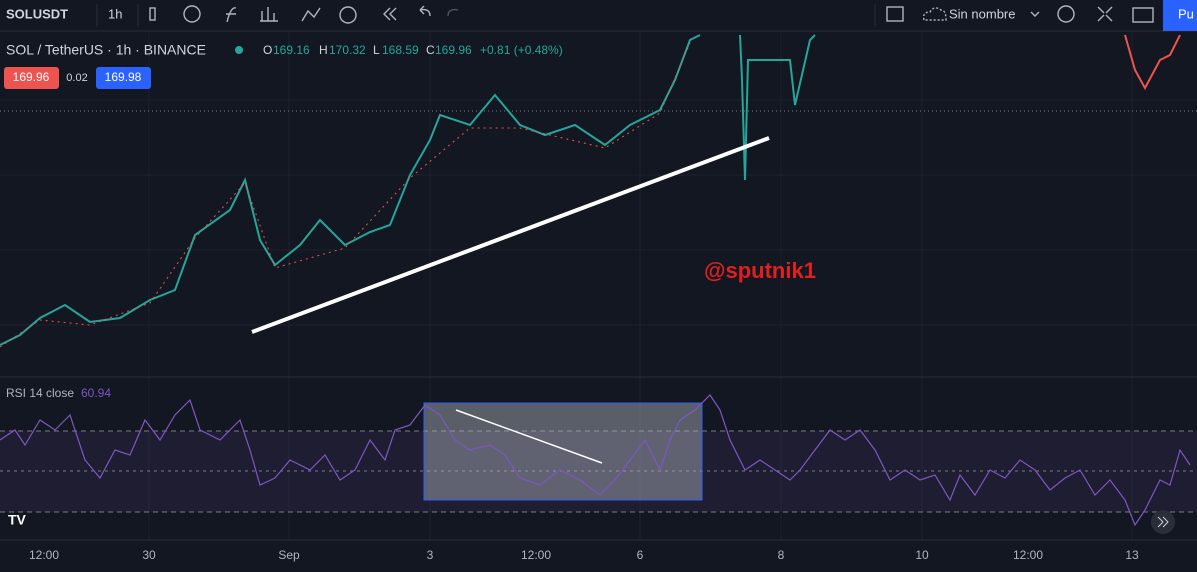 This screenshot has height=572, width=1197. I want to click on candles-icon, so click(152, 14).